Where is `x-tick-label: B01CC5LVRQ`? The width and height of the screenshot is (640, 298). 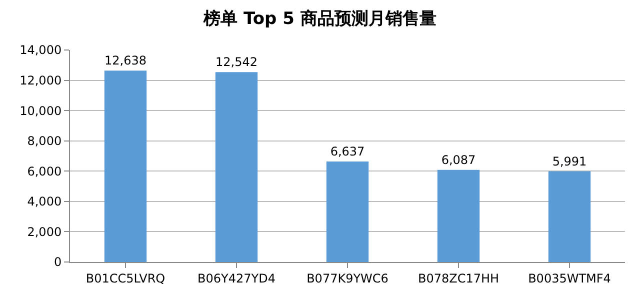
x-tick-label: B01CC5LVRQ is located at coordinates (126, 278).